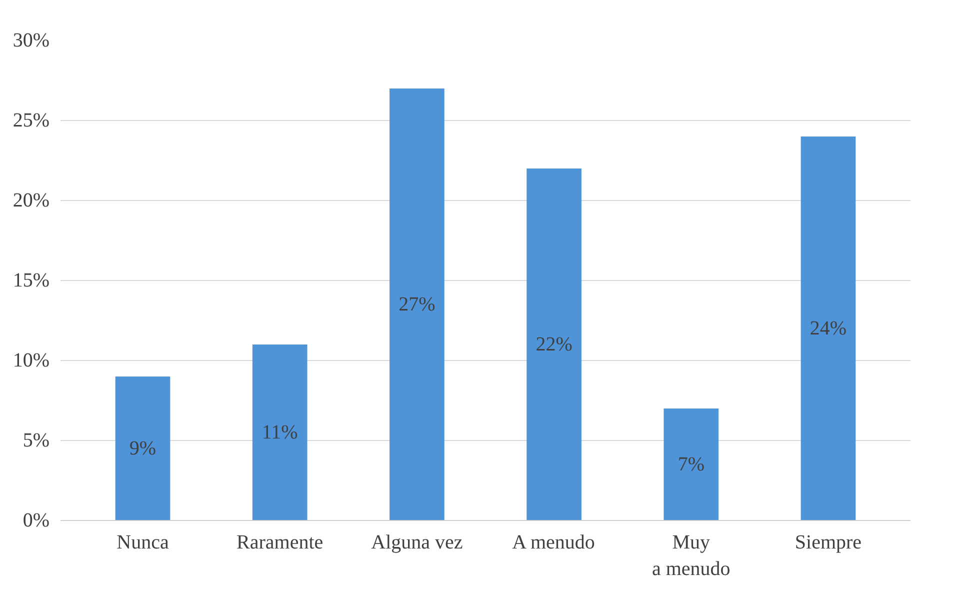 This screenshot has width=960, height=599. Describe the element at coordinates (142, 543) in the screenshot. I see `x-tick-label: Nunca` at that location.